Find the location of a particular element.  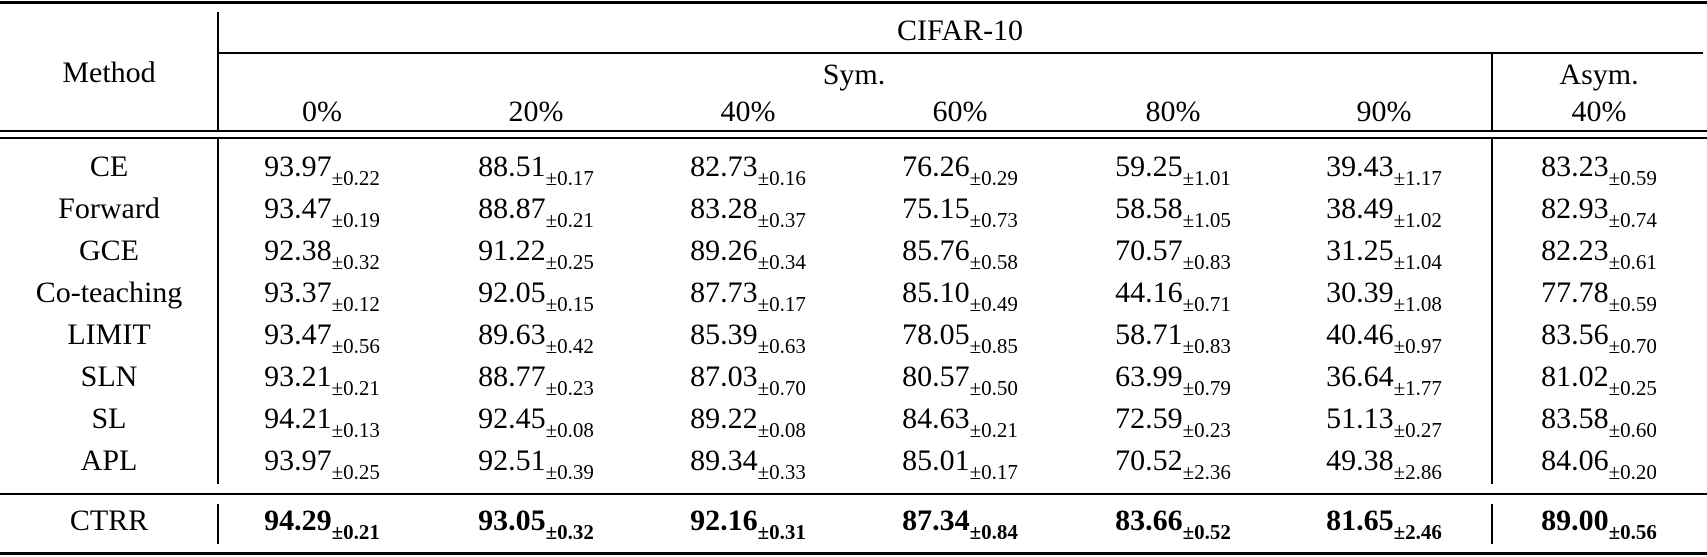

sym-group-header: Sym. is located at coordinates (854, 74).